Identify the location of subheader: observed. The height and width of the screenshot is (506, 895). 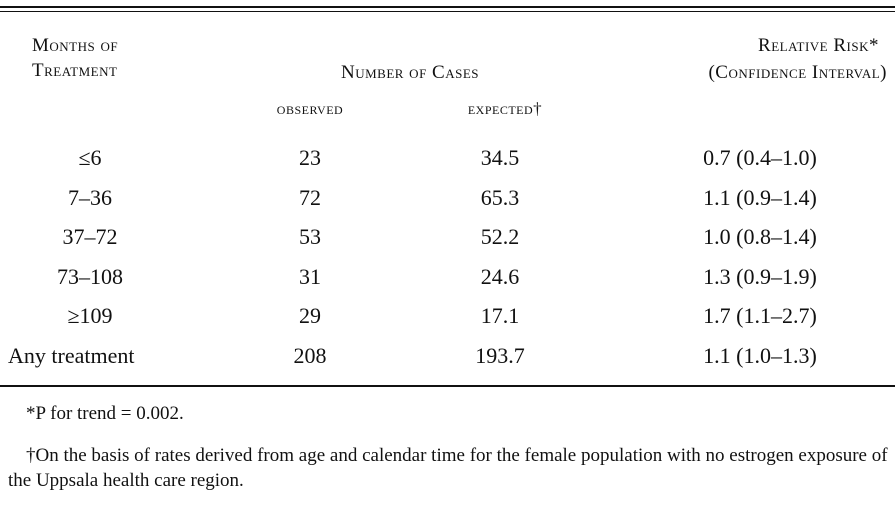
(310, 108).